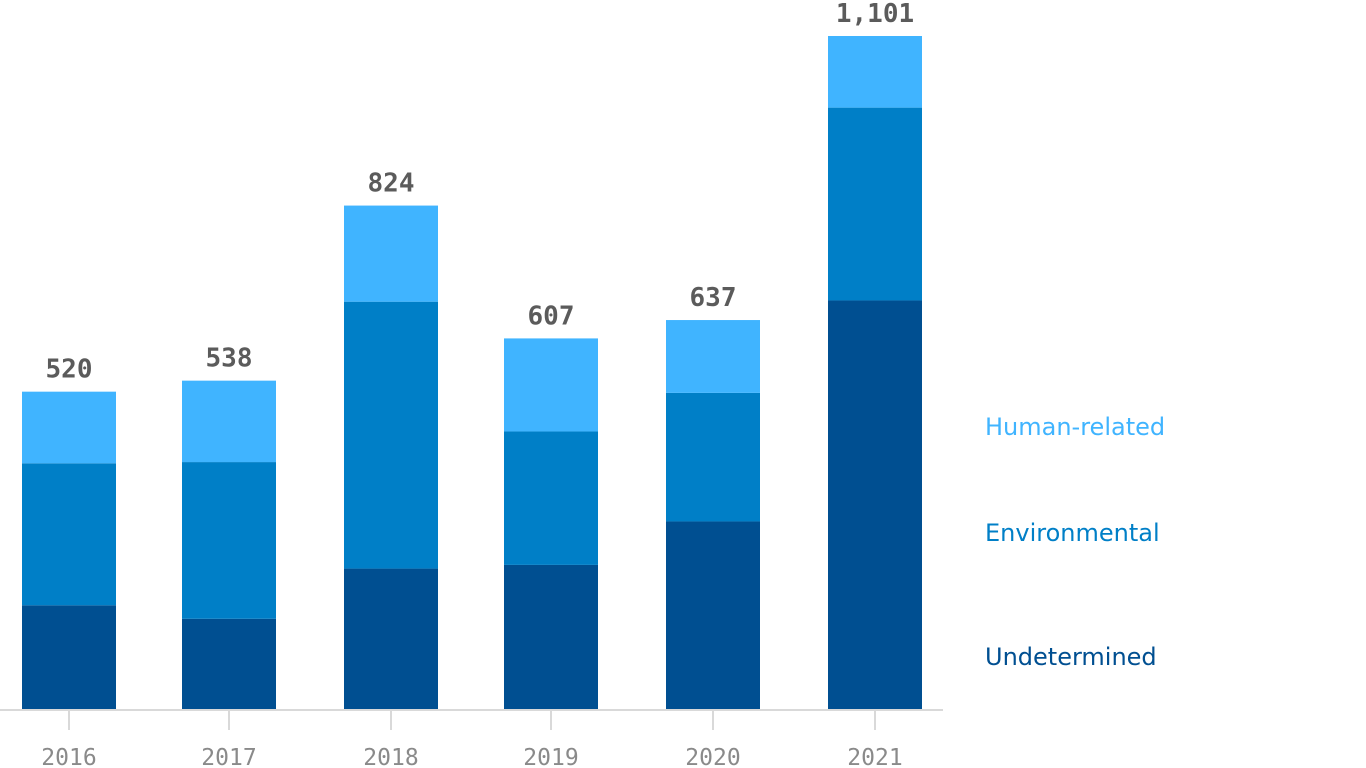 Image resolution: width=1366 pixels, height=768 pixels. I want to click on x-tick-label-2019: 2019, so click(550, 756).